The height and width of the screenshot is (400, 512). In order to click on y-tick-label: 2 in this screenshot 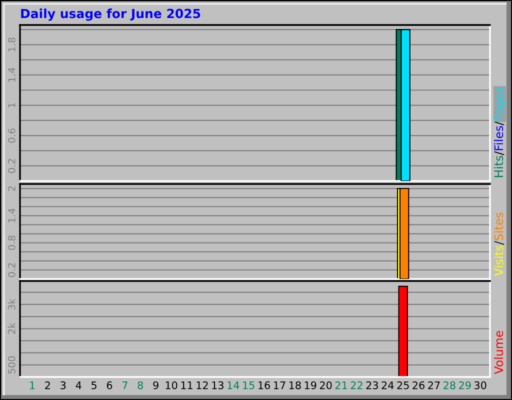, I will do `click(12, 188)`.